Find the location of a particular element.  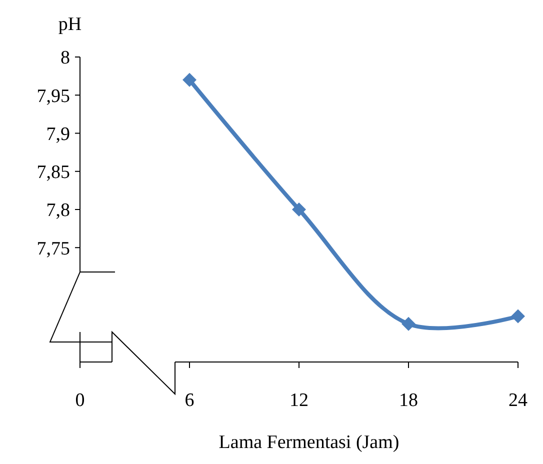

x-tick-label: 6 is located at coordinates (189, 400).